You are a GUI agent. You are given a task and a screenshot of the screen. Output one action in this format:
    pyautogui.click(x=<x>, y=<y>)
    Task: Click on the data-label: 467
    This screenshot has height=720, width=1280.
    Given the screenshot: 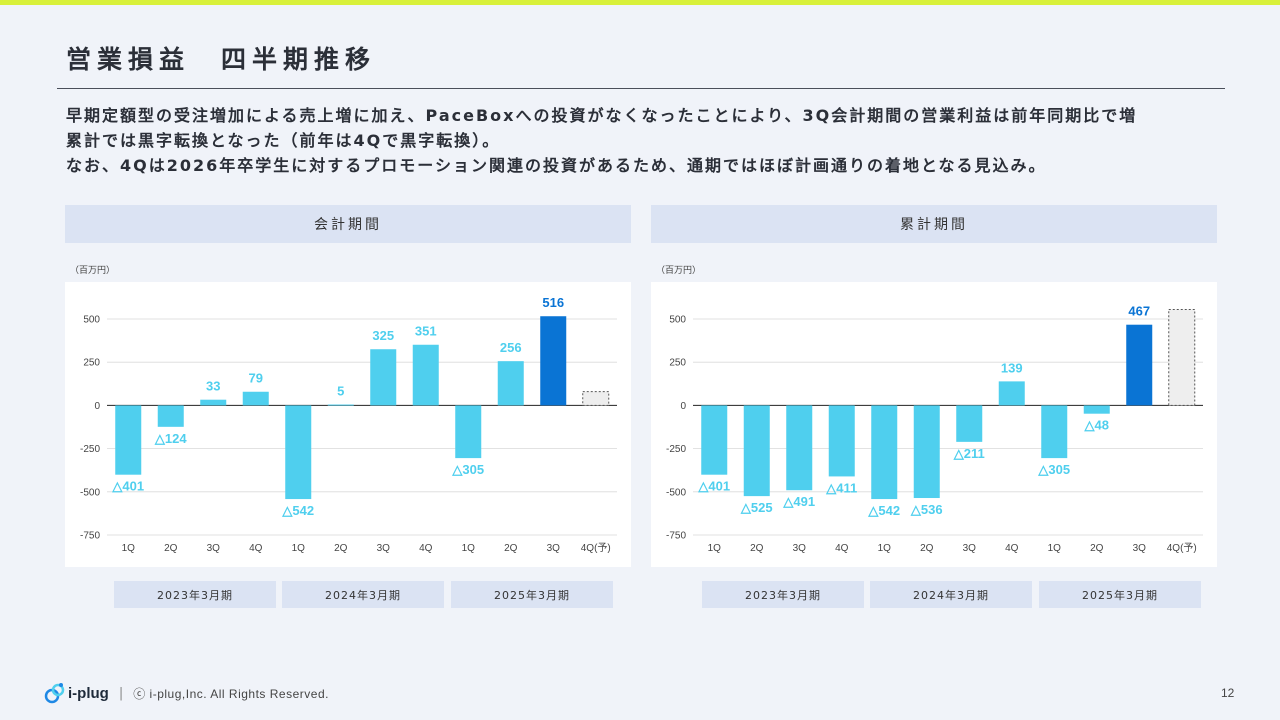 What is the action you would take?
    pyautogui.click(x=1139, y=311)
    